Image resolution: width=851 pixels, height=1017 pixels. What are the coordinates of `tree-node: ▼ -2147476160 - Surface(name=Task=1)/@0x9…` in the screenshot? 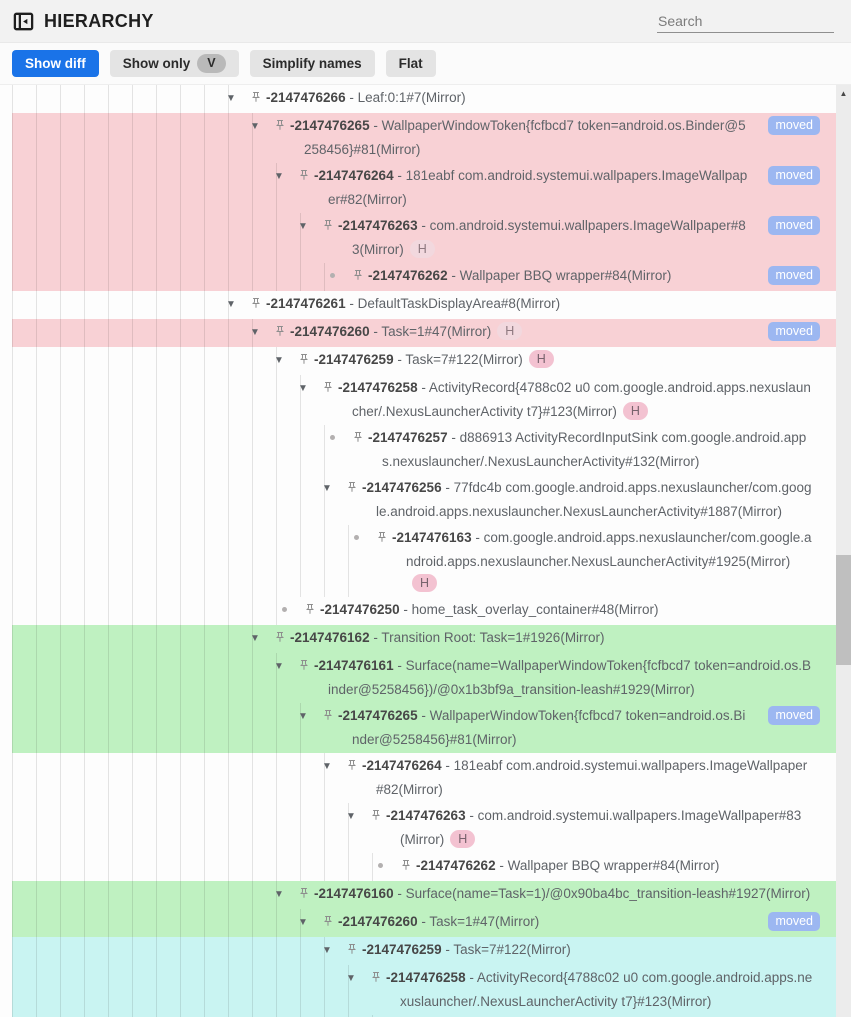 It's located at (424, 895).